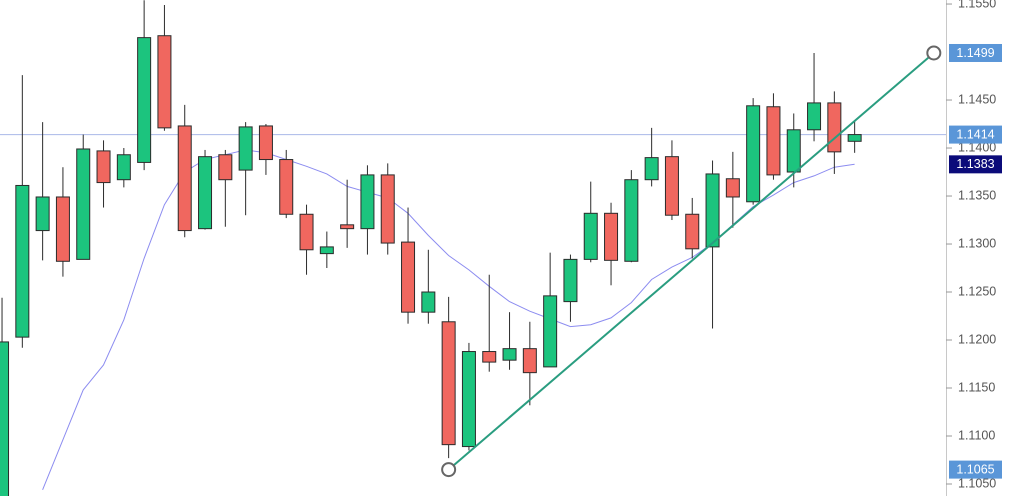 This screenshot has height=496, width=1024. Describe the element at coordinates (977, 291) in the screenshot. I see `y-tick-label: 1.1250` at that location.